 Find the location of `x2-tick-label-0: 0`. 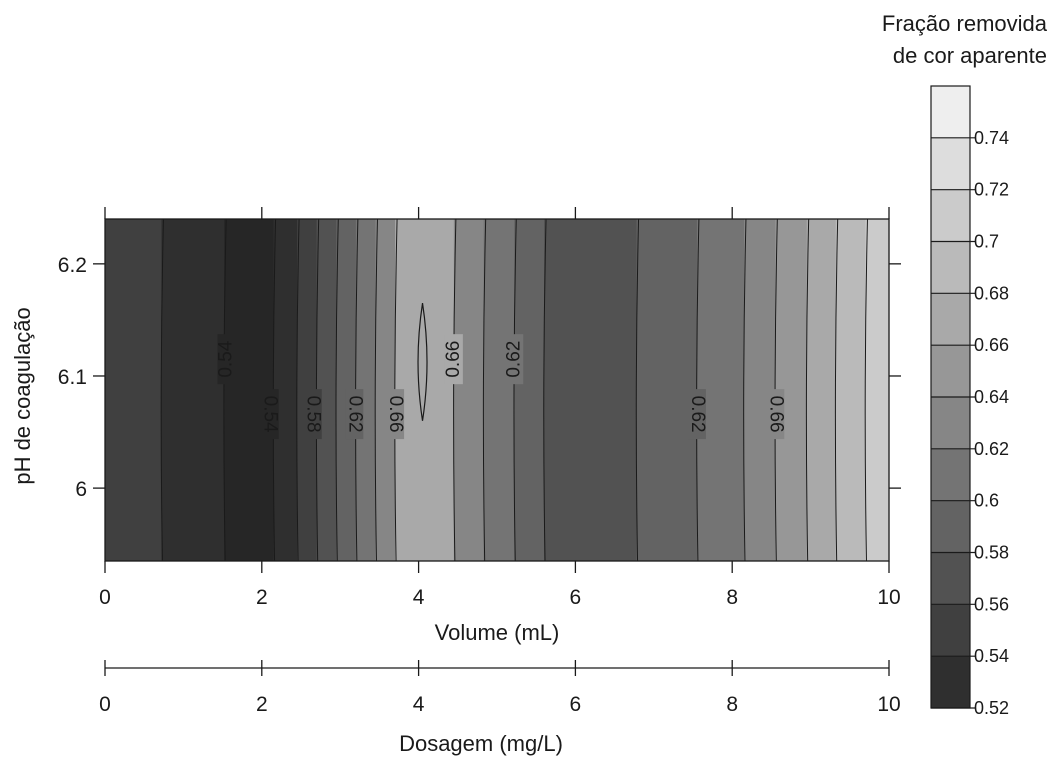

x2-tick-label-0: 0 is located at coordinates (105, 704).